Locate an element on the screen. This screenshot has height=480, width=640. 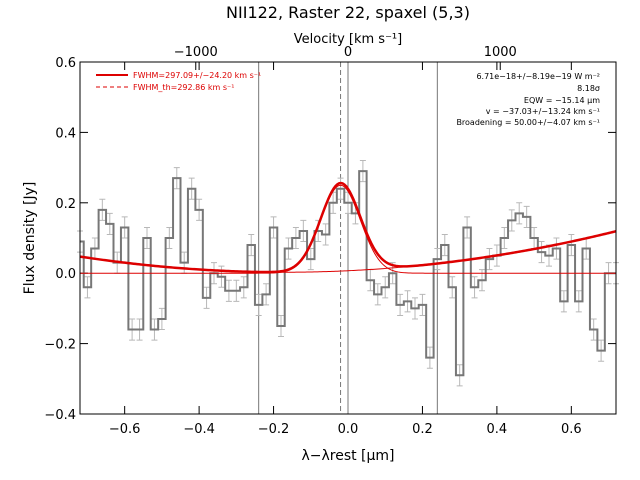
annotation-velocity: v = −37.03+/−13.24 km s⁻¹ is located at coordinates (543, 111).